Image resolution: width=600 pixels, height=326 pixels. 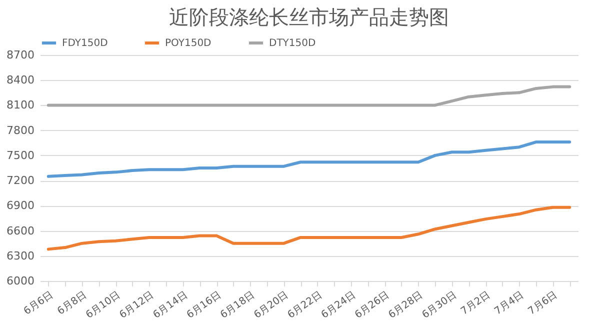 What do you see at coordinates (188, 43) in the screenshot?
I see `legend-label: POY150D` at bounding box center [188, 43].